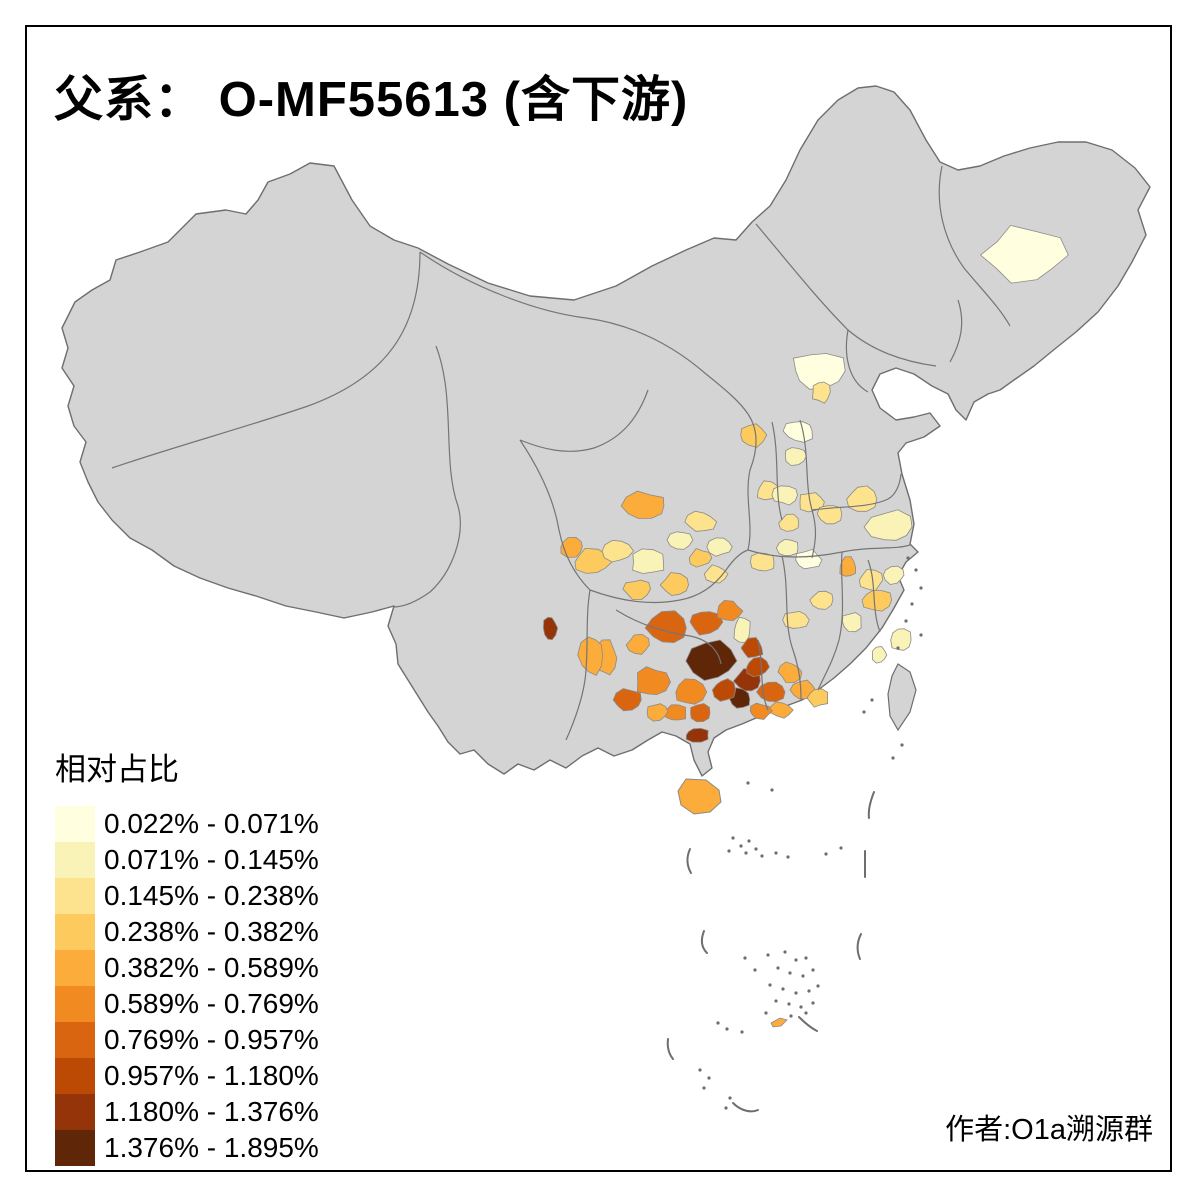 The height and width of the screenshot is (1200, 1200). I want to click on legend-label: 0.238% - 0.382%, so click(211, 931).